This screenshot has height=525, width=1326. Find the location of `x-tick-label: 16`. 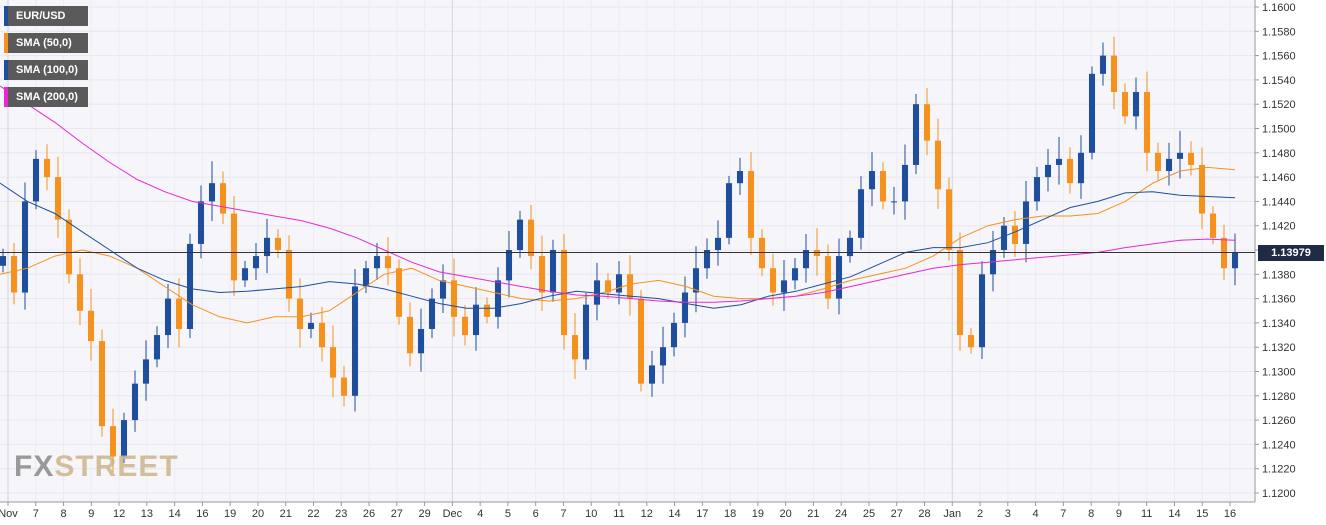

x-tick-label: 16 is located at coordinates (202, 514).